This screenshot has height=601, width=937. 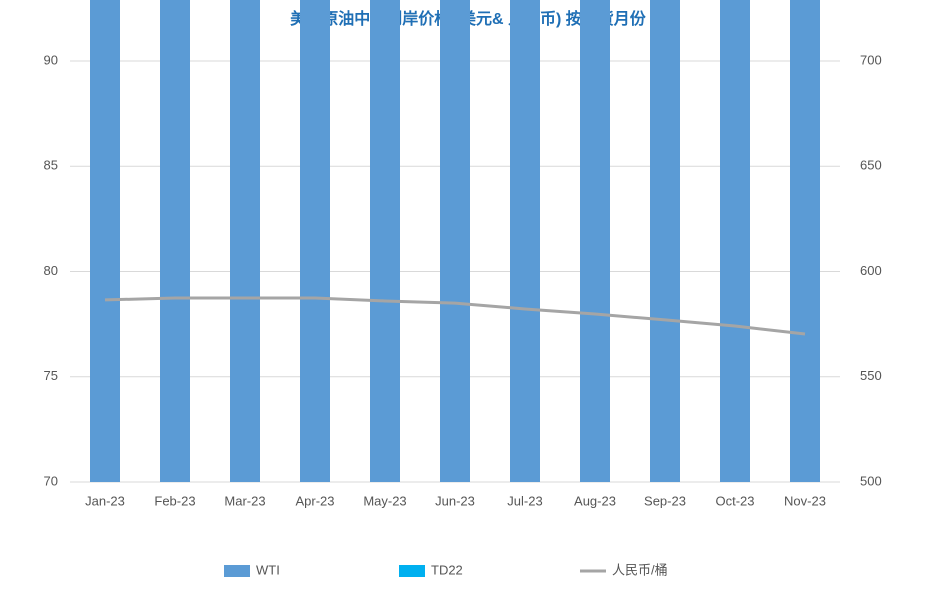 What do you see at coordinates (447, 569) in the screenshot?
I see `legend-label: TD22` at bounding box center [447, 569].